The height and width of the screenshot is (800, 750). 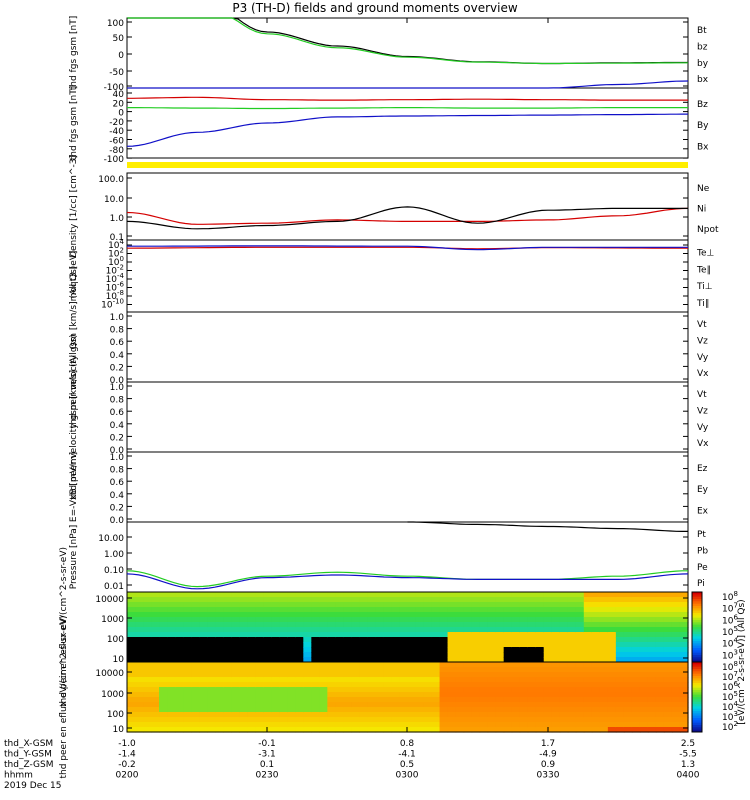 What do you see at coordinates (74, 557) in the screenshot?
I see `y-axis-label: Pressure [nPa]` at bounding box center [74, 557].